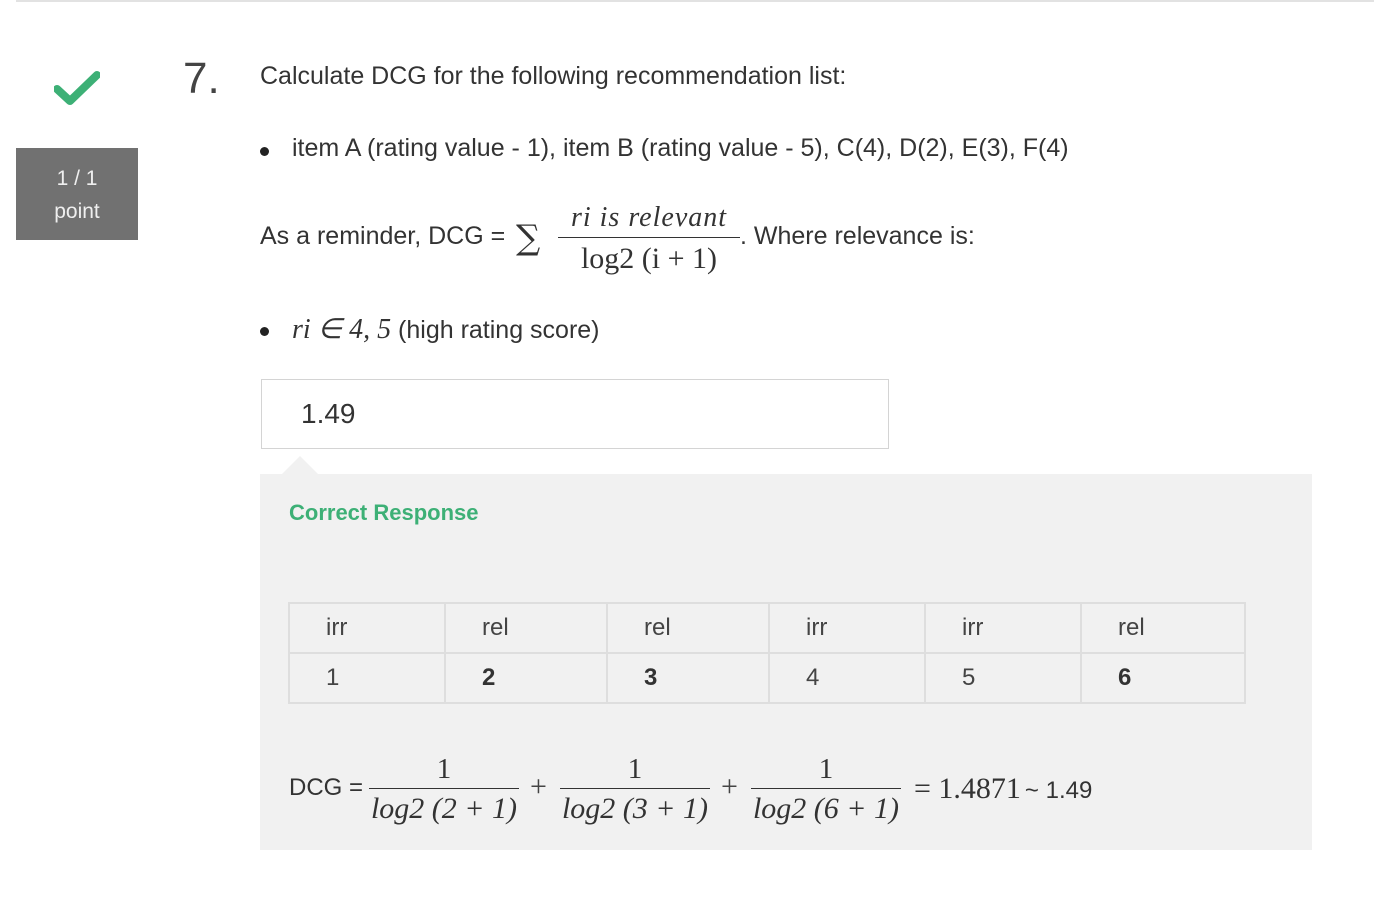 This screenshot has width=1374, height=924. Describe the element at coordinates (499, 330) in the screenshot. I see `relevance-text: (high rating score)` at that location.